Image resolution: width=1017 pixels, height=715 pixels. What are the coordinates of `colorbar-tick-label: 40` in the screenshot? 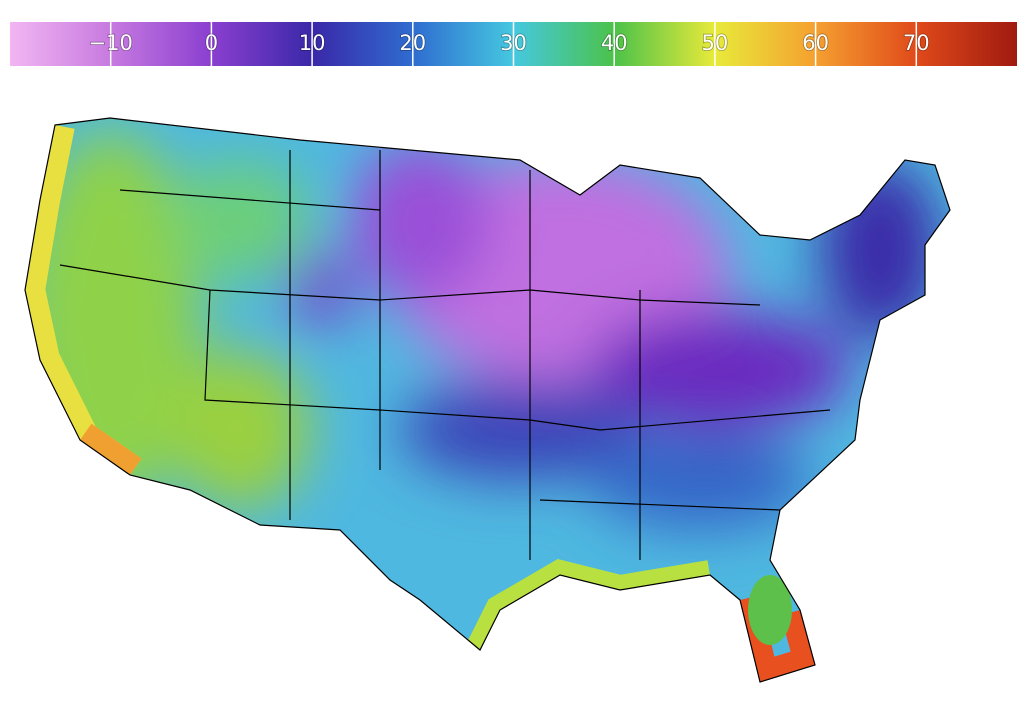 It's located at (614, 43).